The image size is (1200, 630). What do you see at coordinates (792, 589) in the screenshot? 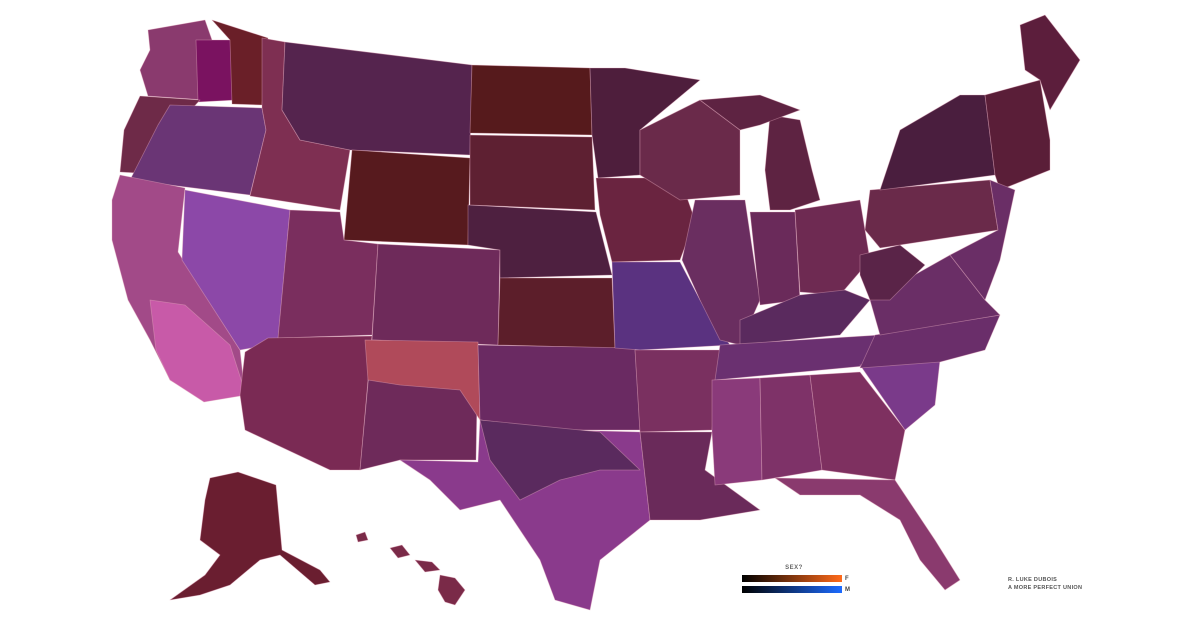
I see `legend-bar-male` at bounding box center [792, 589].